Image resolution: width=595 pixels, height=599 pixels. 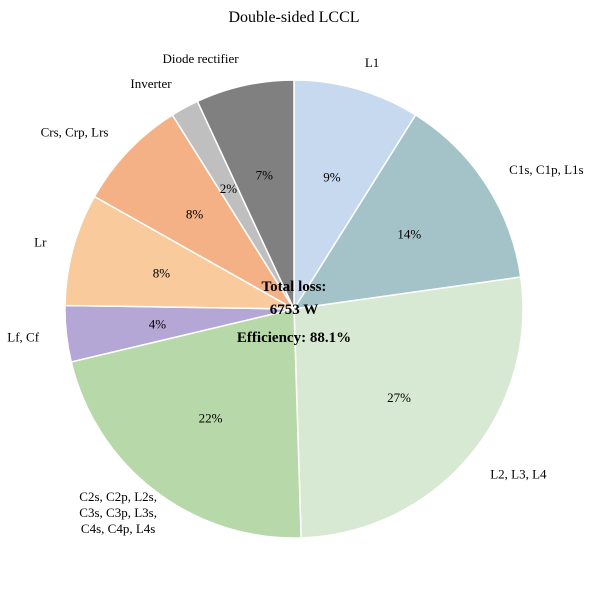 I want to click on pie-slice-diode-rectifier, so click(x=245, y=194).